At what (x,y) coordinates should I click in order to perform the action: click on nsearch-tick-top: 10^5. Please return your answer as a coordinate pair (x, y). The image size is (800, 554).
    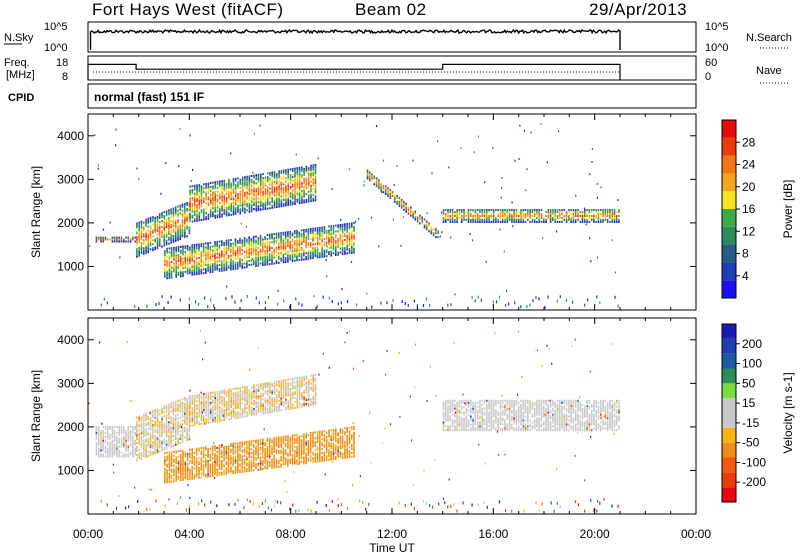
    Looking at the image, I should click on (717, 27).